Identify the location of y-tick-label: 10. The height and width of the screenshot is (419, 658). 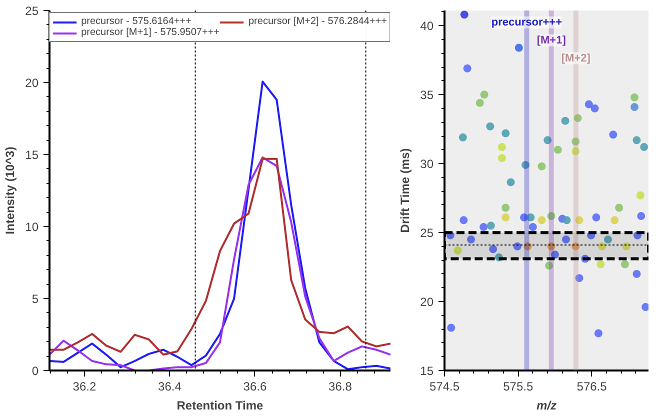
(32, 227).